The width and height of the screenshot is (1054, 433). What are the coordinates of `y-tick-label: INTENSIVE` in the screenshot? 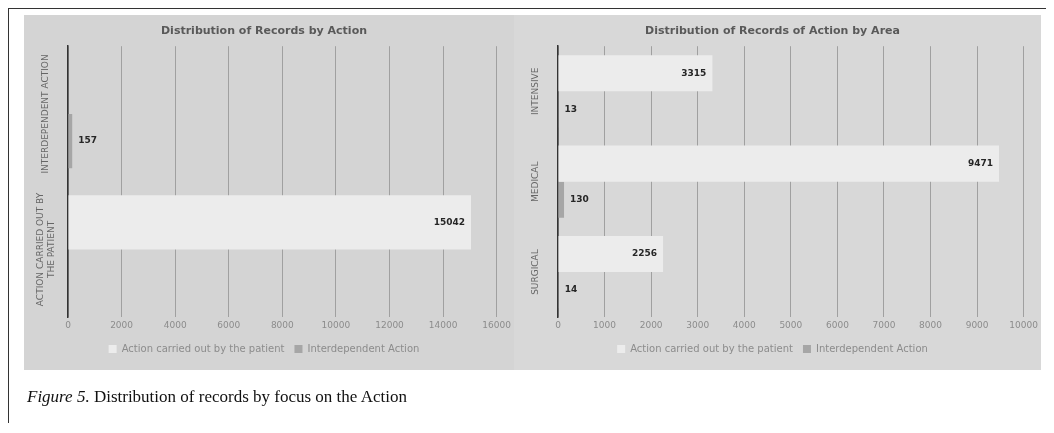 It's located at (535, 91).